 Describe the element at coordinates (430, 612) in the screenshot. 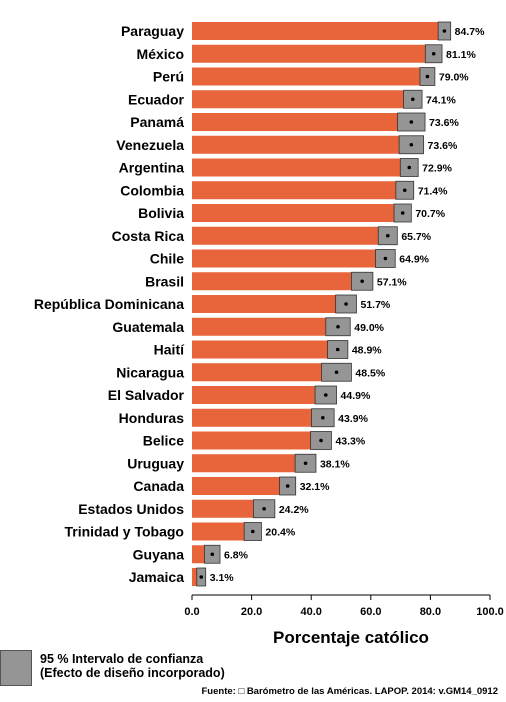

I see `x-tick-label: 80.0` at that location.